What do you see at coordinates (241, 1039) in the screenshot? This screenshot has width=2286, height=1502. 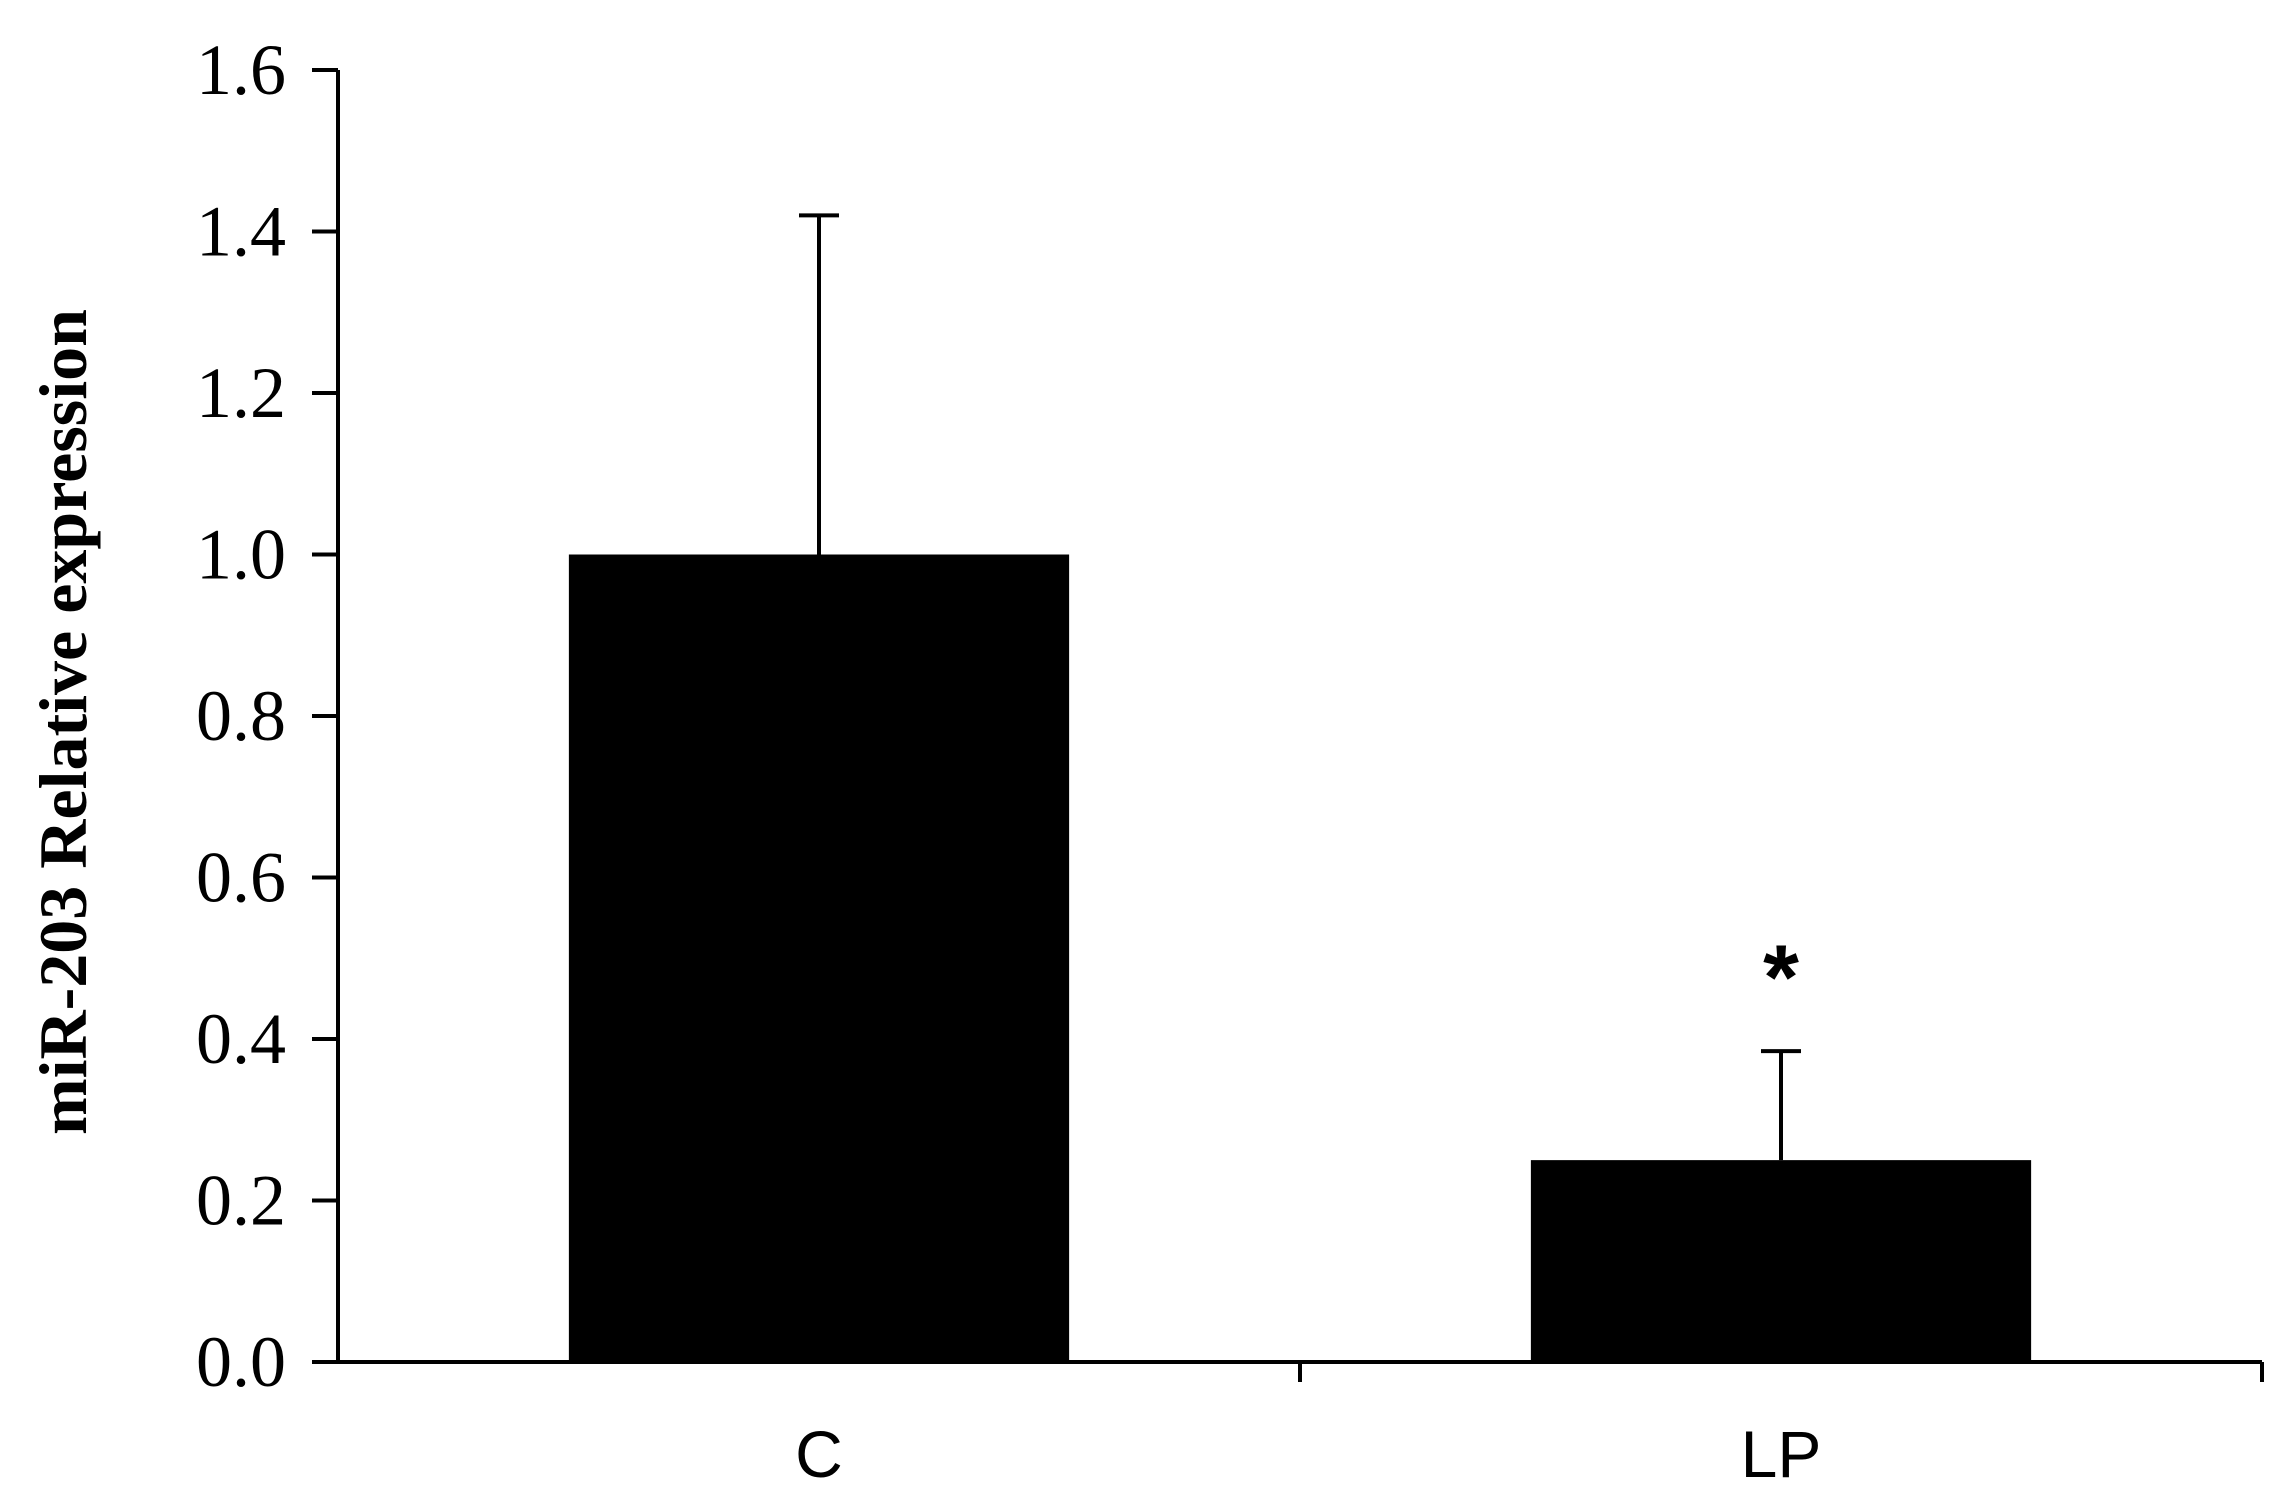 I see `y-tick-label: 0.4` at bounding box center [241, 1039].